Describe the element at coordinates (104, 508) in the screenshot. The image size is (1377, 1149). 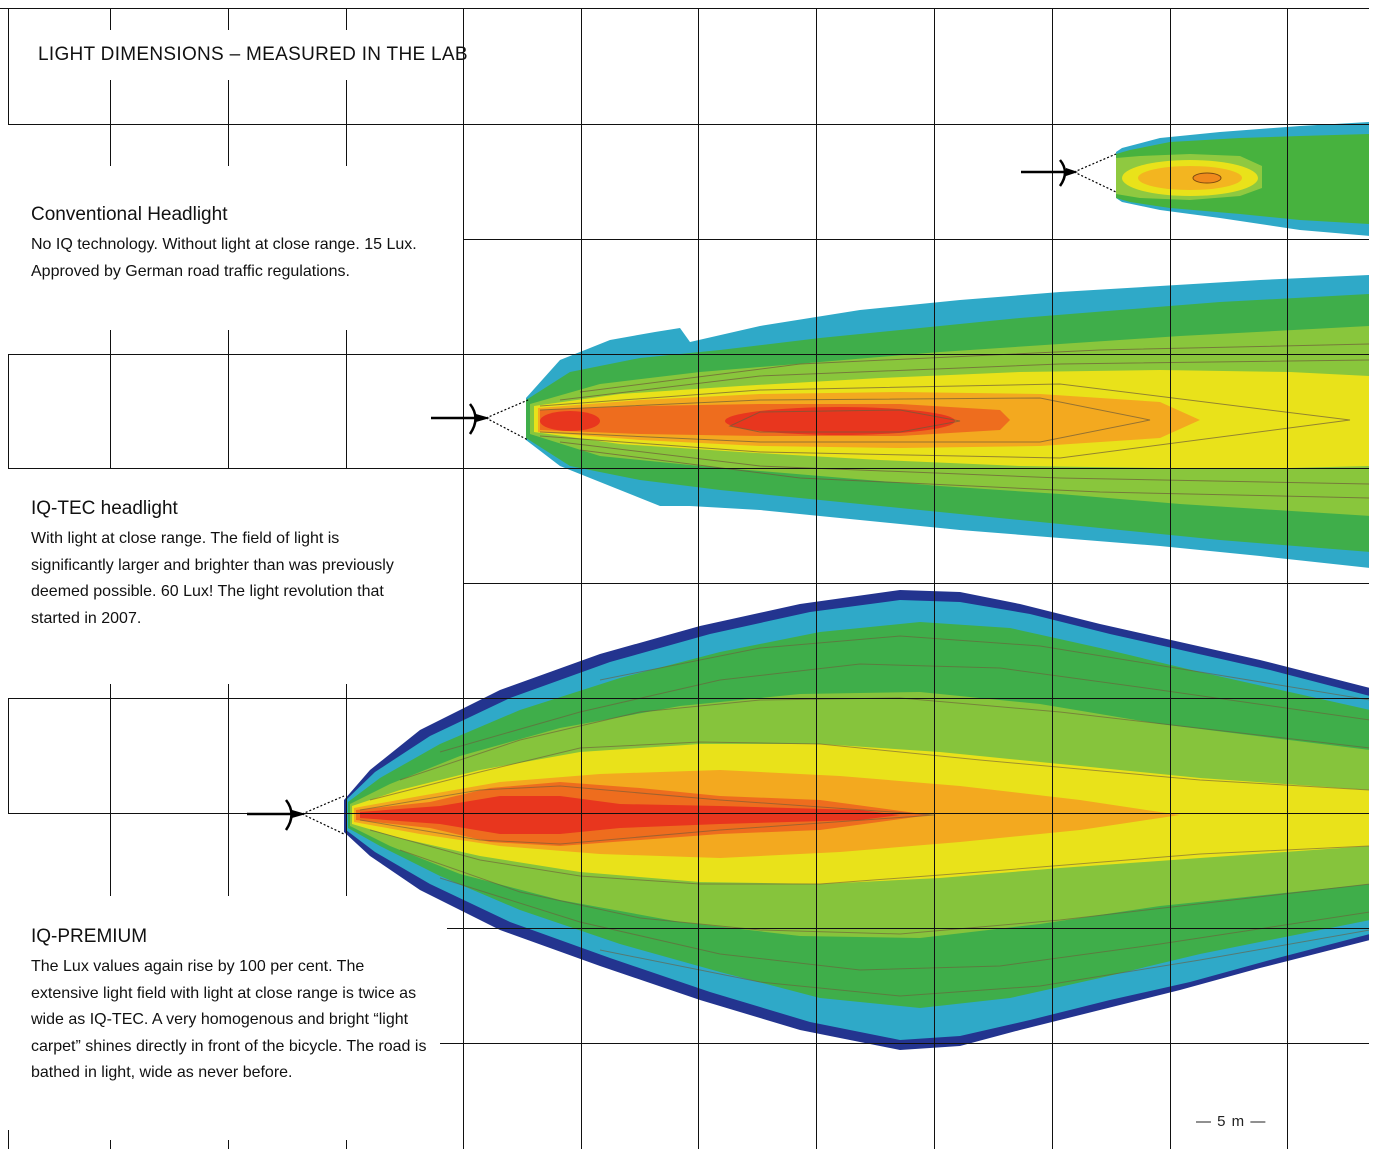
I see `iq-tec-headlight-heading: IQ-TEC headlight` at that location.